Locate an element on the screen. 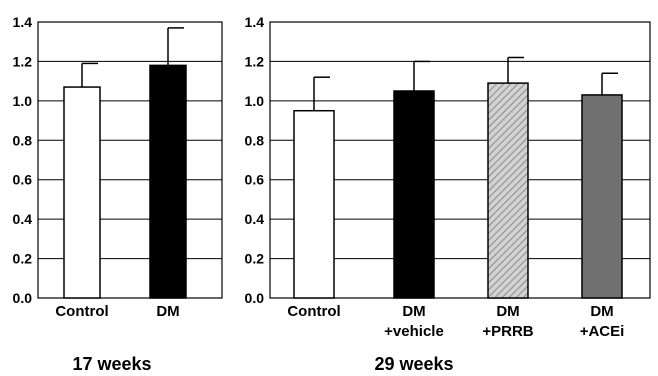 The width and height of the screenshot is (658, 376). x-category-label: +vehicle is located at coordinates (414, 331).